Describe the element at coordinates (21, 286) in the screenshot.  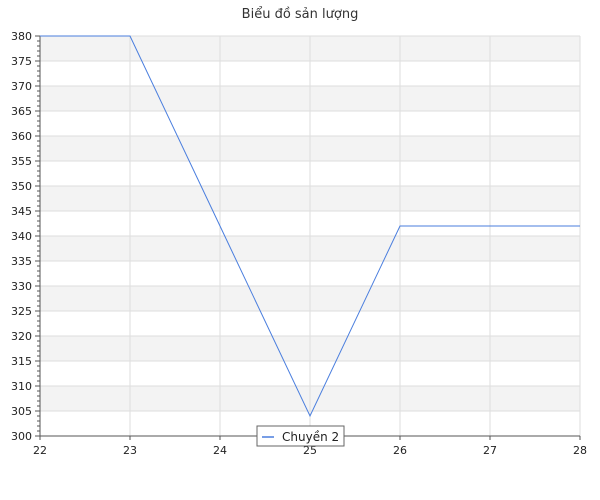
I see `y-tick-label: 330` at that location.